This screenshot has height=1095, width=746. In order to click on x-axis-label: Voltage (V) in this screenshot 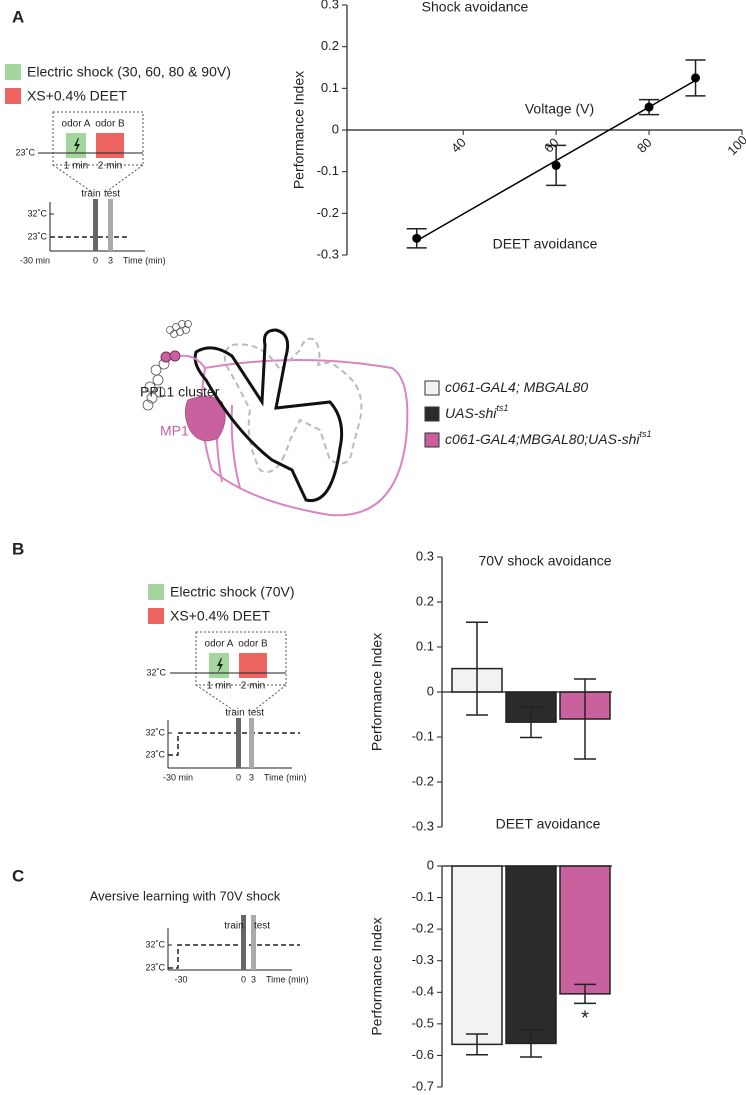, I will do `click(559, 109)`.